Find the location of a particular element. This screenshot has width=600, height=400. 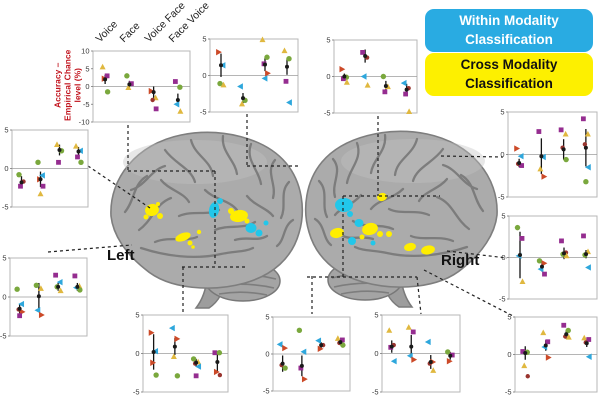

right-brain-illustration is located at coordinates (401, 219).